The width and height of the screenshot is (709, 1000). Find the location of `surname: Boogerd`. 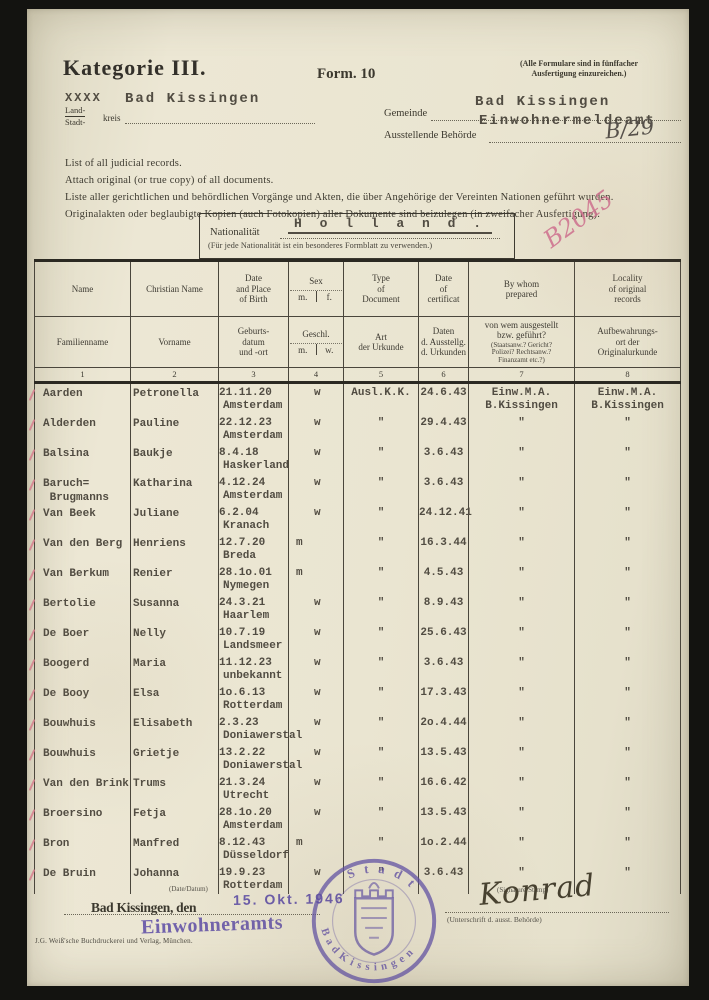

surname: Boogerd is located at coordinates (66, 664).